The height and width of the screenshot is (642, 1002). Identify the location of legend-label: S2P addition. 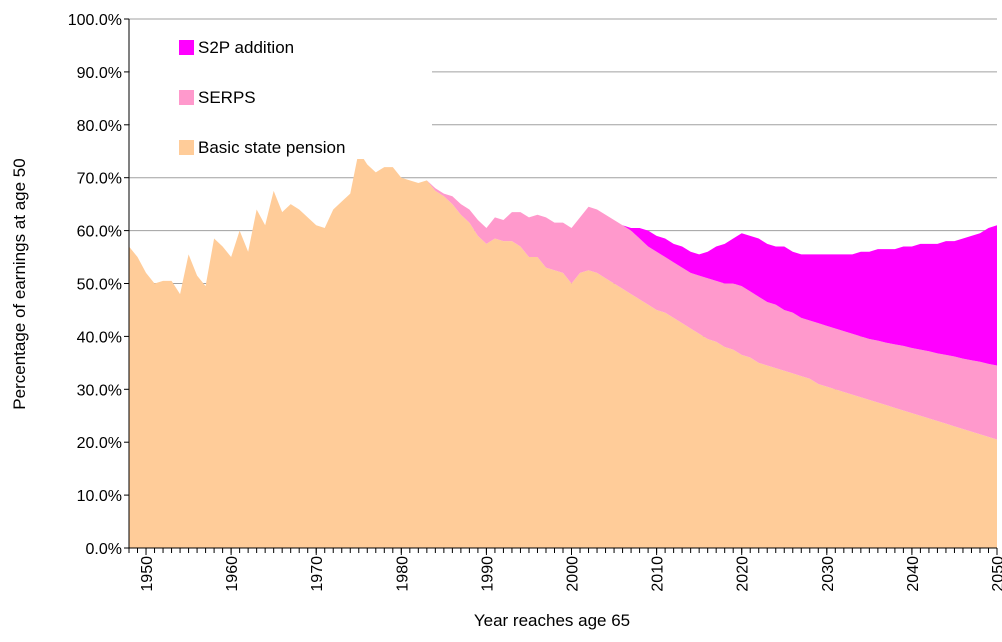
(246, 47).